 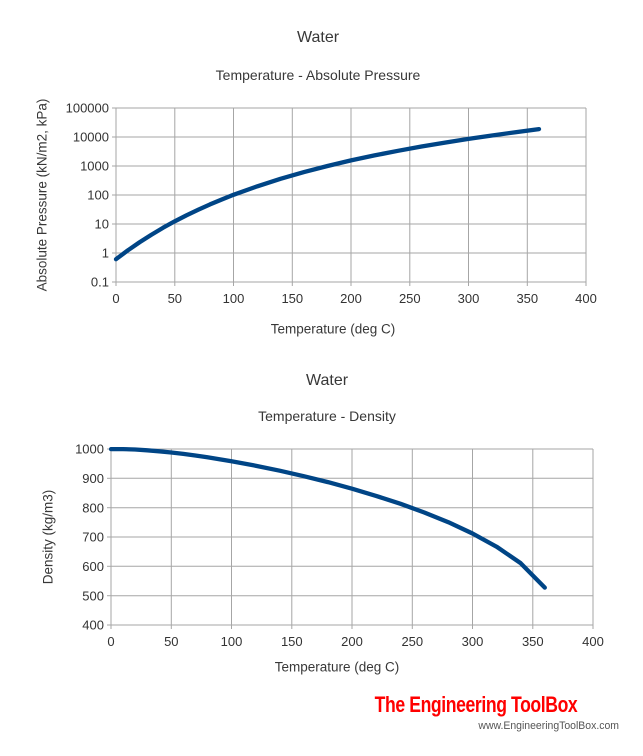 I want to click on pressure-curve, so click(x=327, y=194).